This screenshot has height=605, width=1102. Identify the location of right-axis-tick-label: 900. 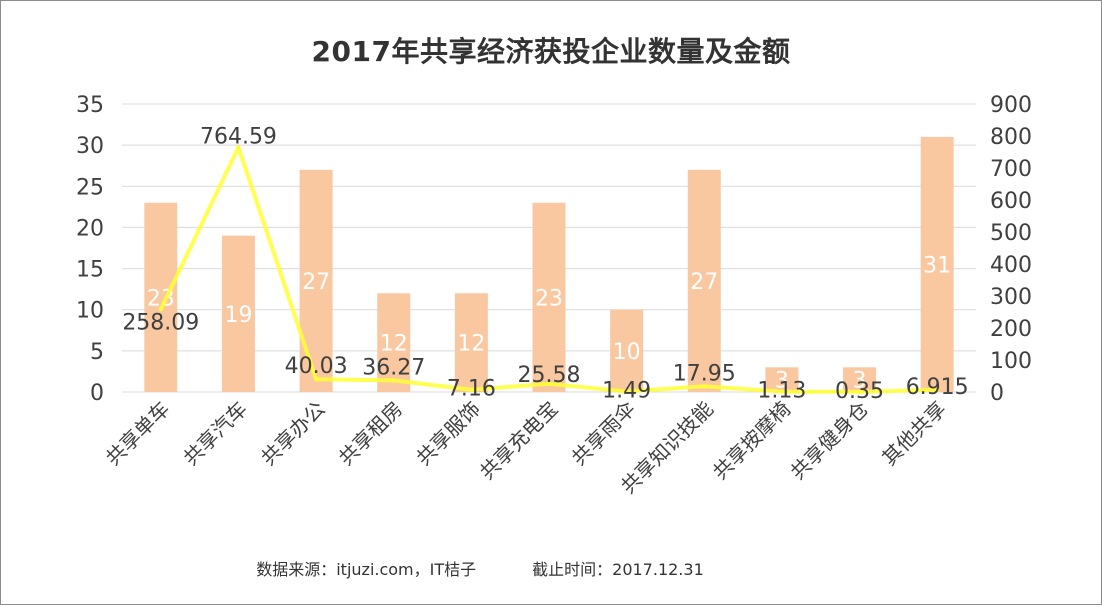
(1011, 105).